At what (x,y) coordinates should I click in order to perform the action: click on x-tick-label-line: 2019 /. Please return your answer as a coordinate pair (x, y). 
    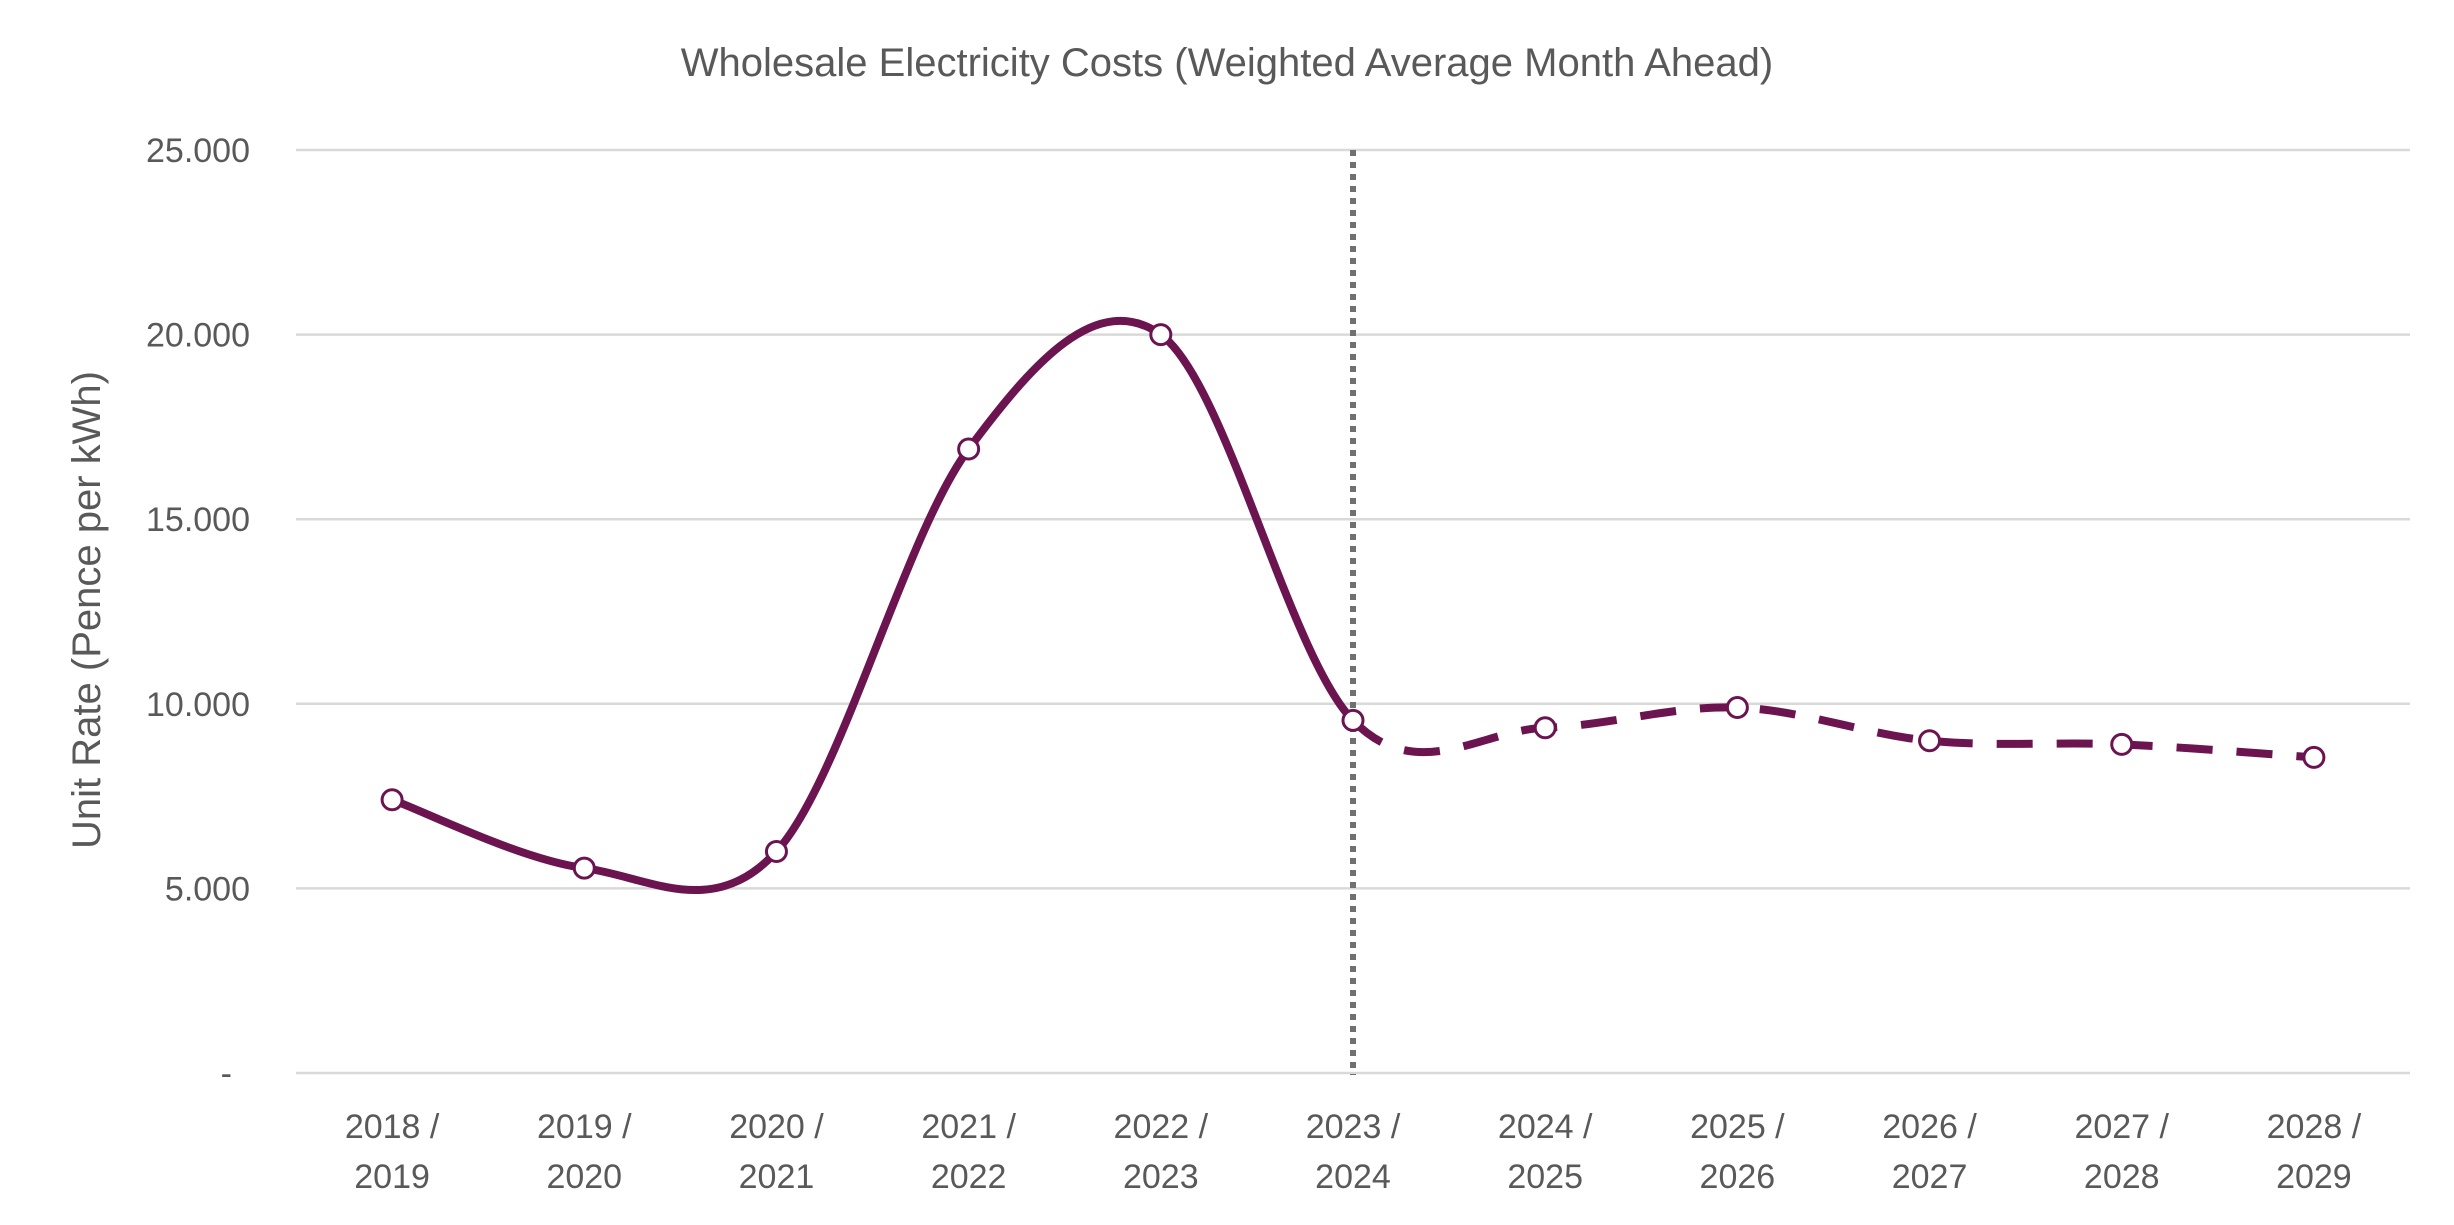
    Looking at the image, I should click on (584, 1127).